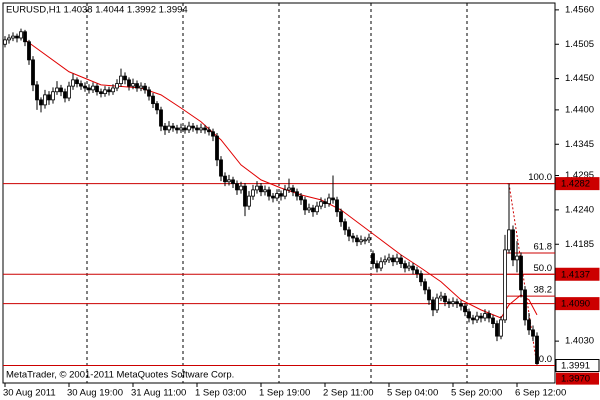 The image size is (600, 400). Describe the element at coordinates (95, 393) in the screenshot. I see `x-tick-label: 30 Aug 19:00` at that location.